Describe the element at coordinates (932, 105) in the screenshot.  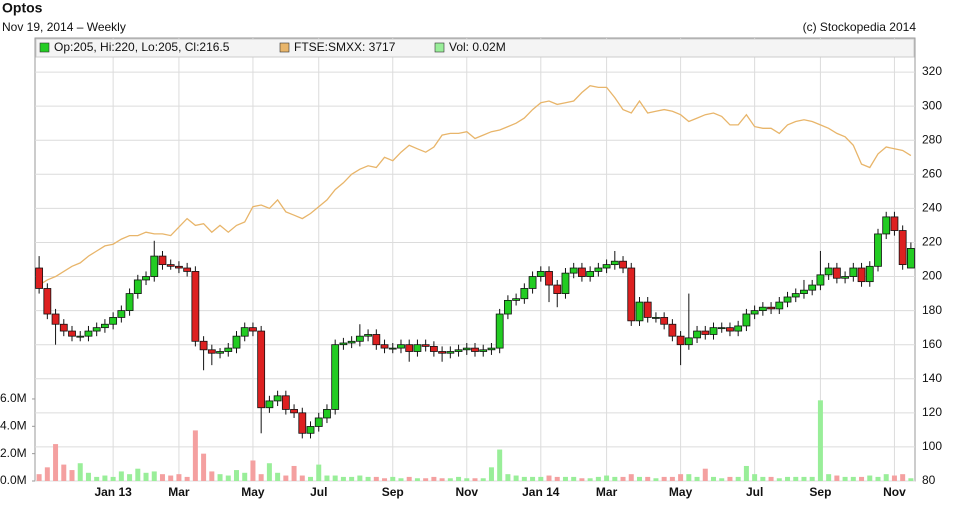
I see `y-tick-label: 300` at that location.